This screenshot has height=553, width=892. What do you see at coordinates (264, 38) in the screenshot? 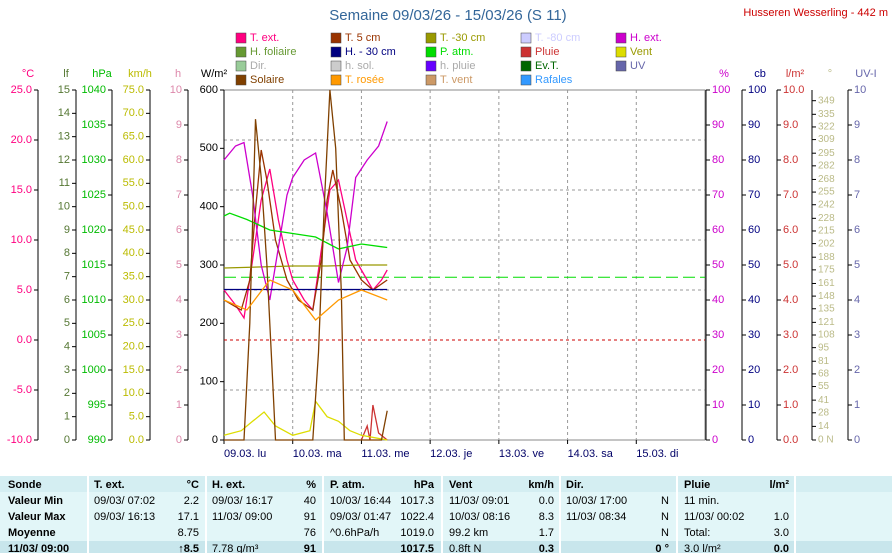
I see `legend-label: T. ext.` at bounding box center [264, 38].